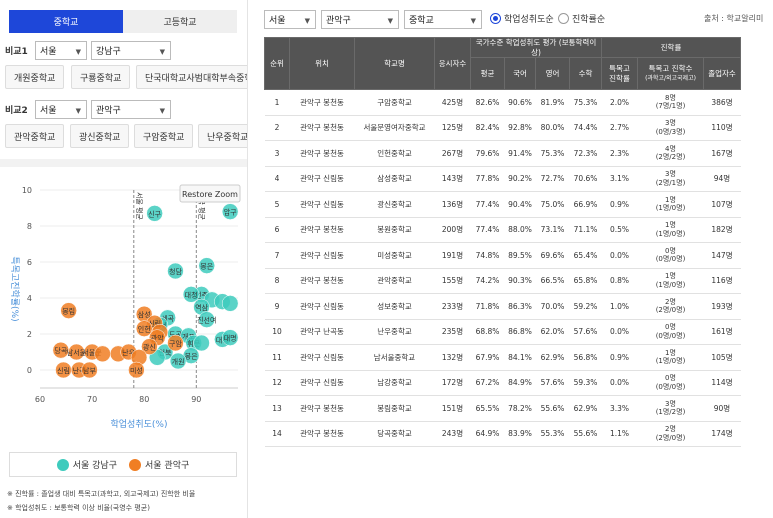 The height and width of the screenshot is (518, 773). I want to click on count-total: 0명, so click(670, 378).